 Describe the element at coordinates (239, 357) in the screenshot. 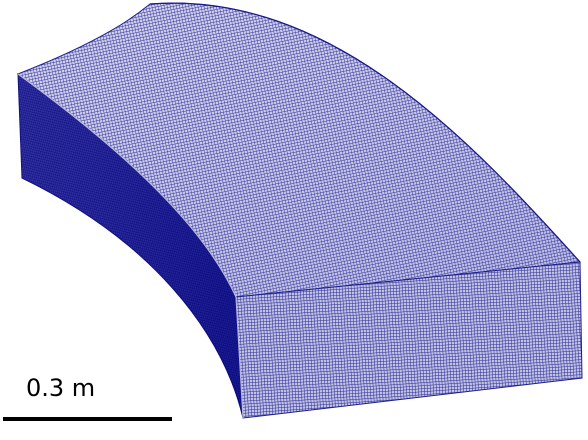

I see `mesh-edge-front-vertical` at that location.